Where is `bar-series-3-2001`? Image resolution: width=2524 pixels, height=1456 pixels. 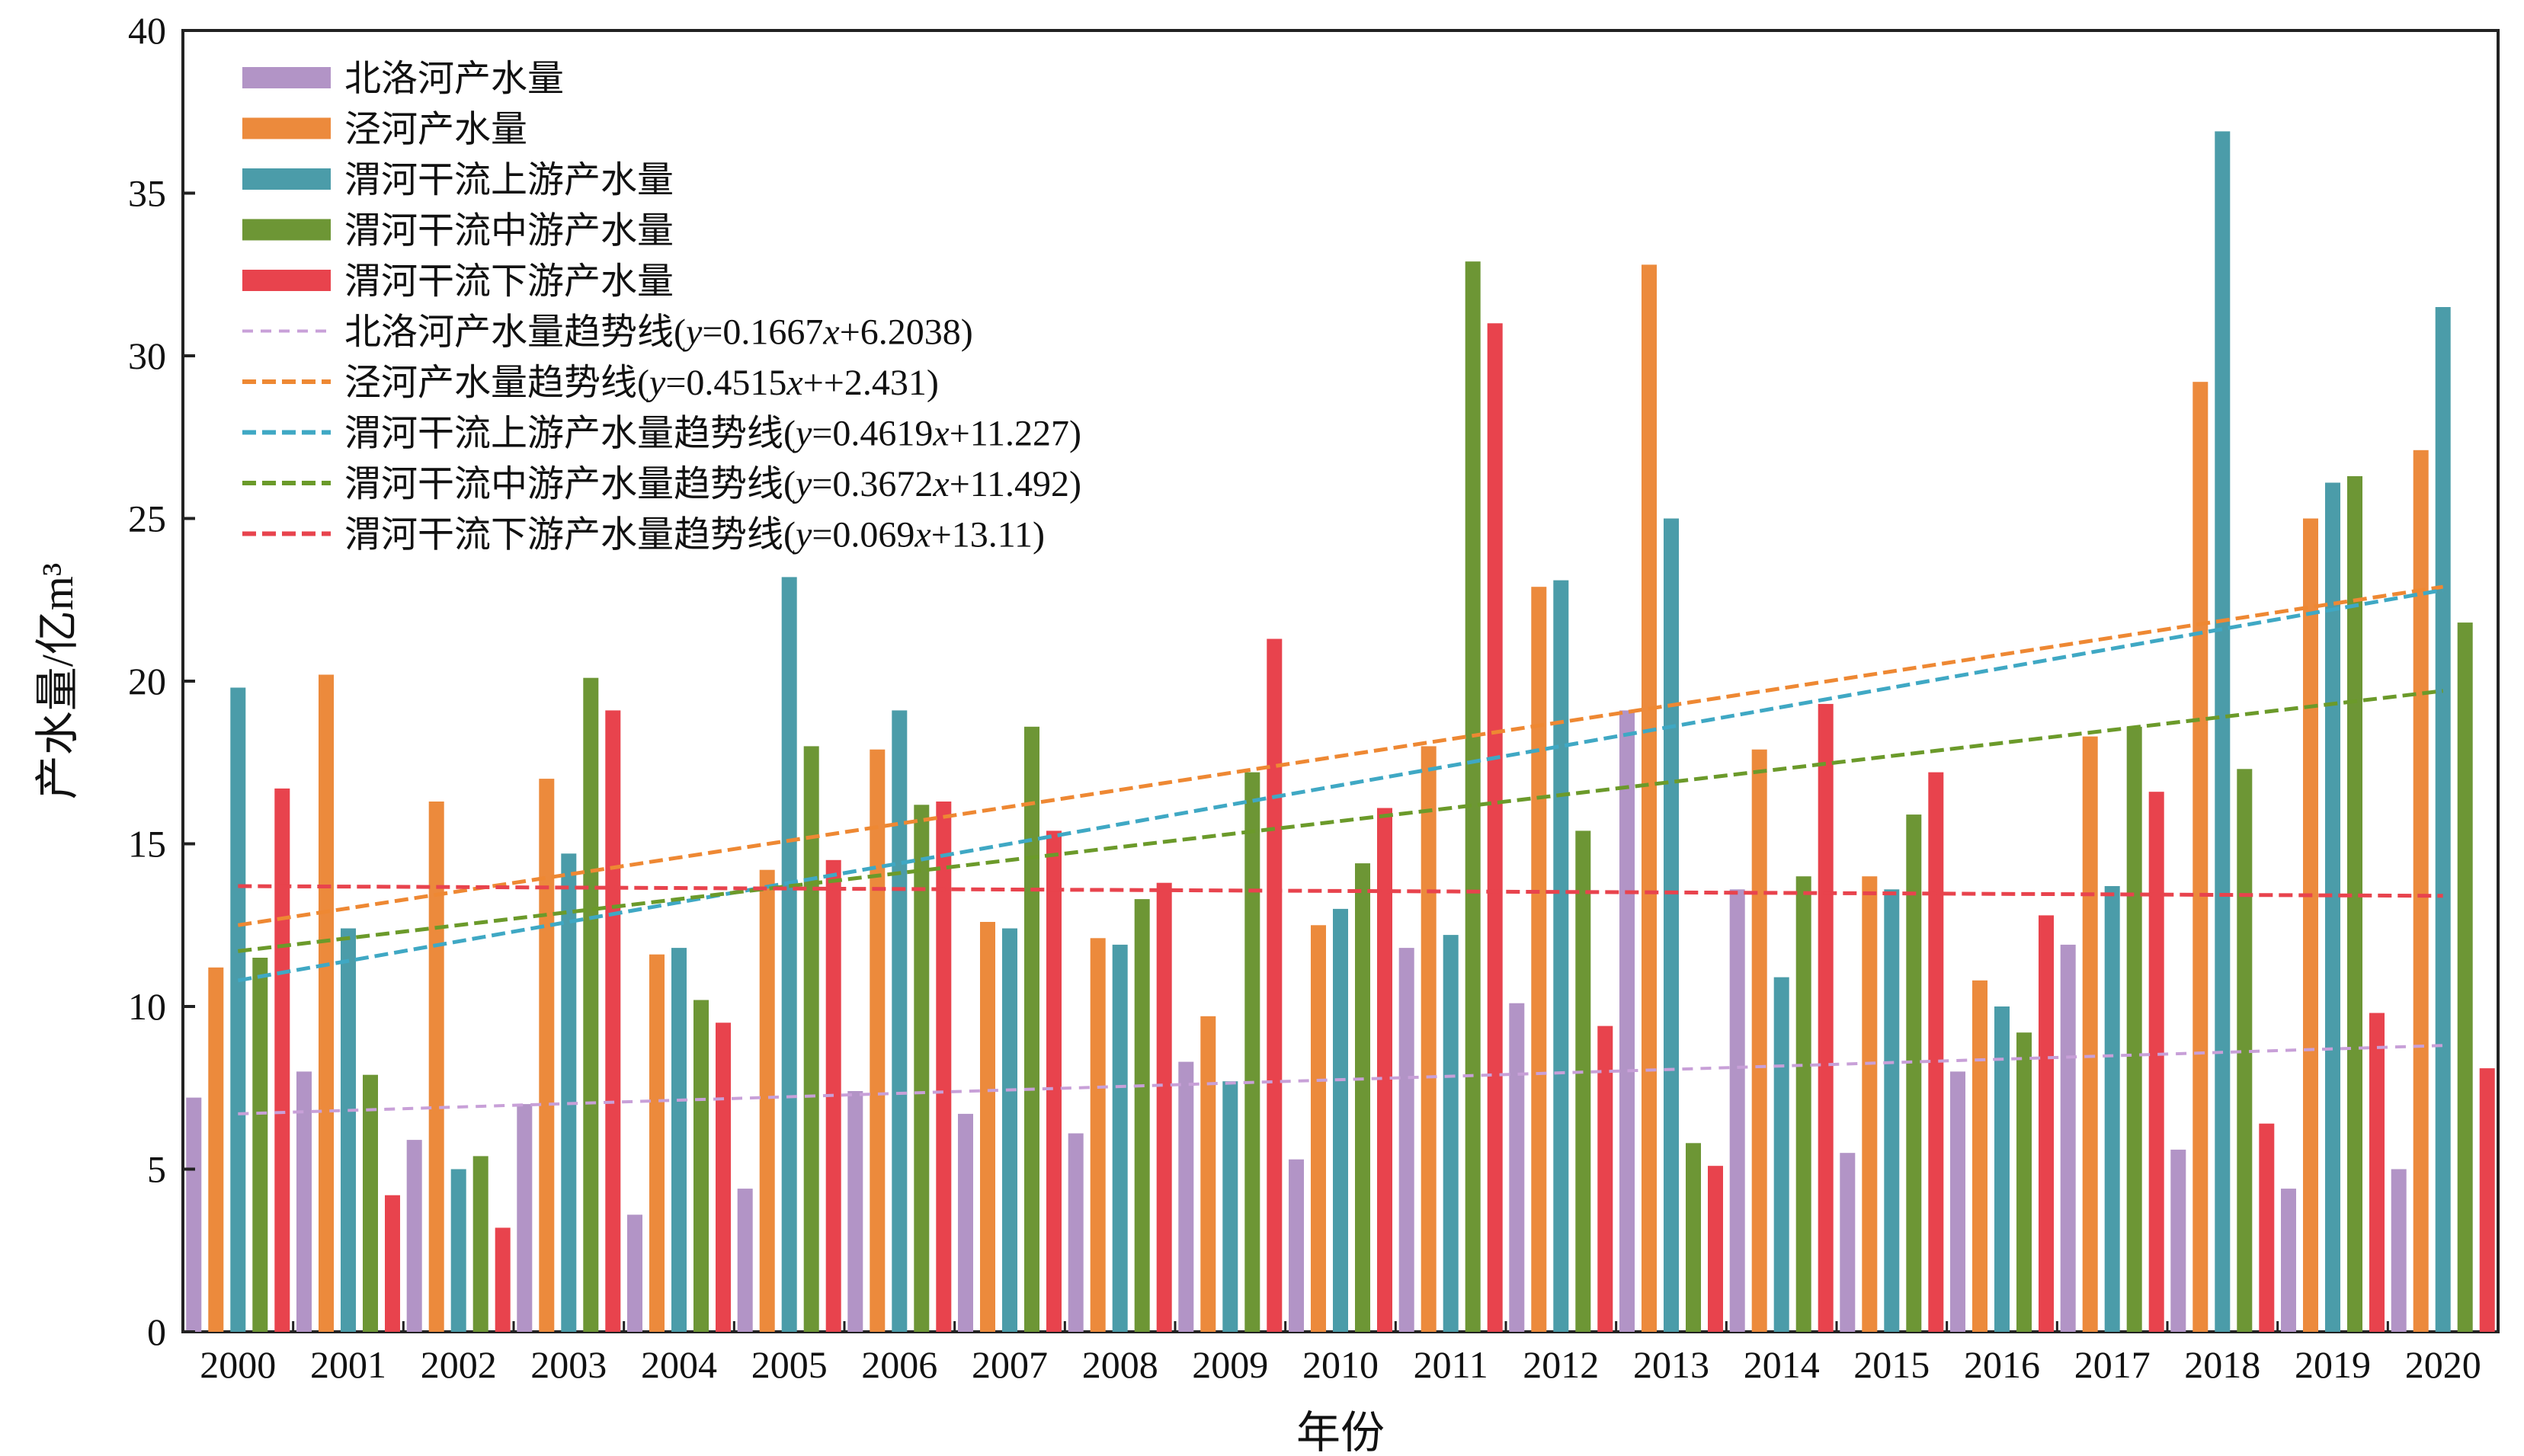 bar-series-3-2001 is located at coordinates (349, 1130).